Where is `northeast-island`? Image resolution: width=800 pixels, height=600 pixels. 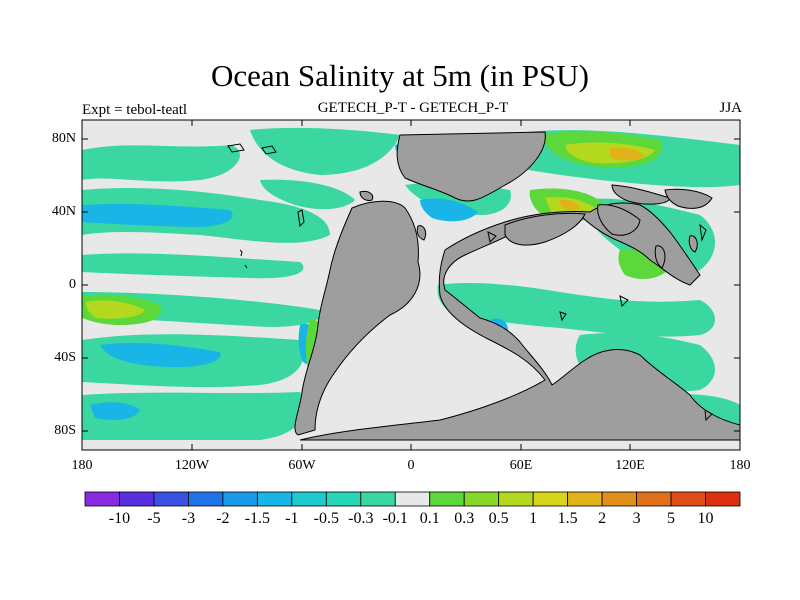
northeast-island is located at coordinates (688, 198).